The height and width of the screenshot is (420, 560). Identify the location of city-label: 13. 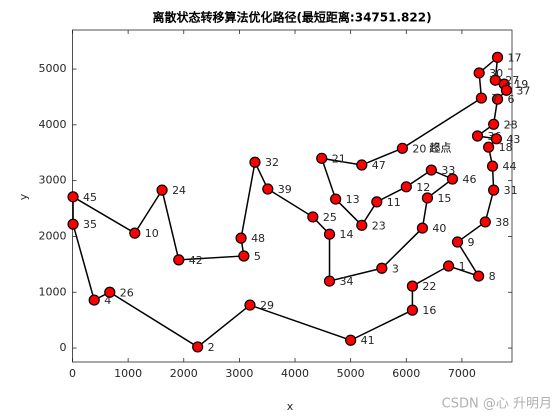
(353, 199).